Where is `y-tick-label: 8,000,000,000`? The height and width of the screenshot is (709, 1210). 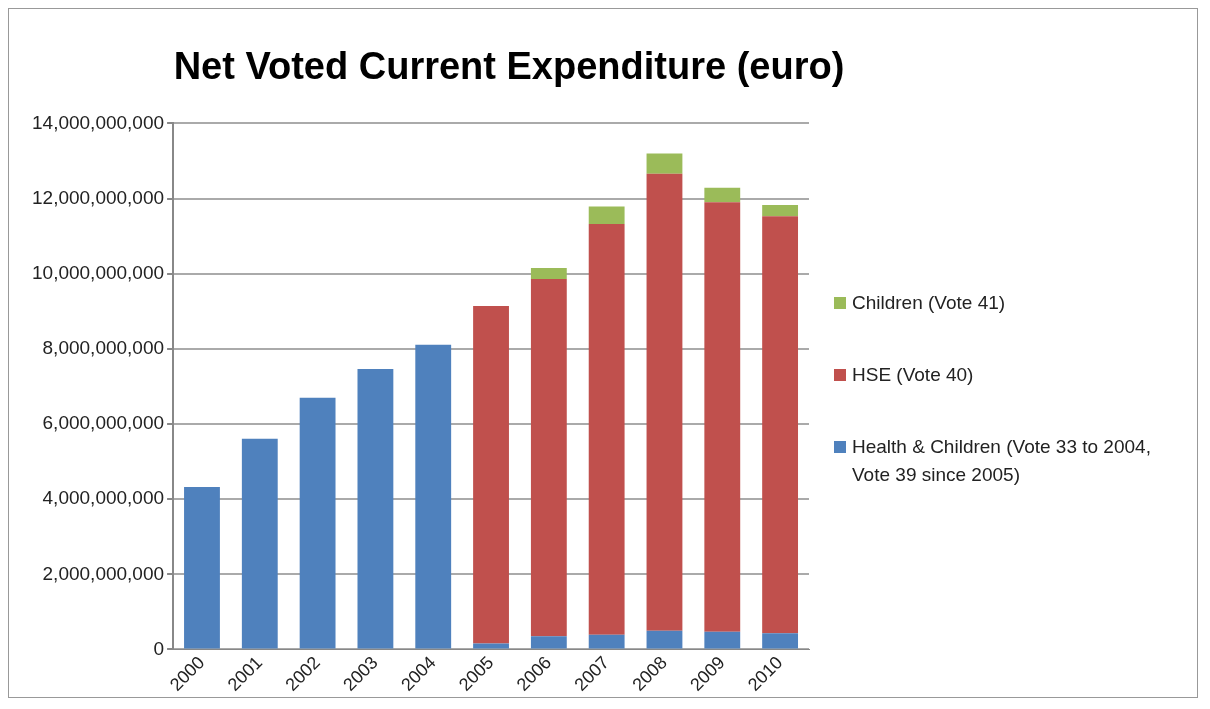
y-tick-label: 8,000,000,000 is located at coordinates (103, 348).